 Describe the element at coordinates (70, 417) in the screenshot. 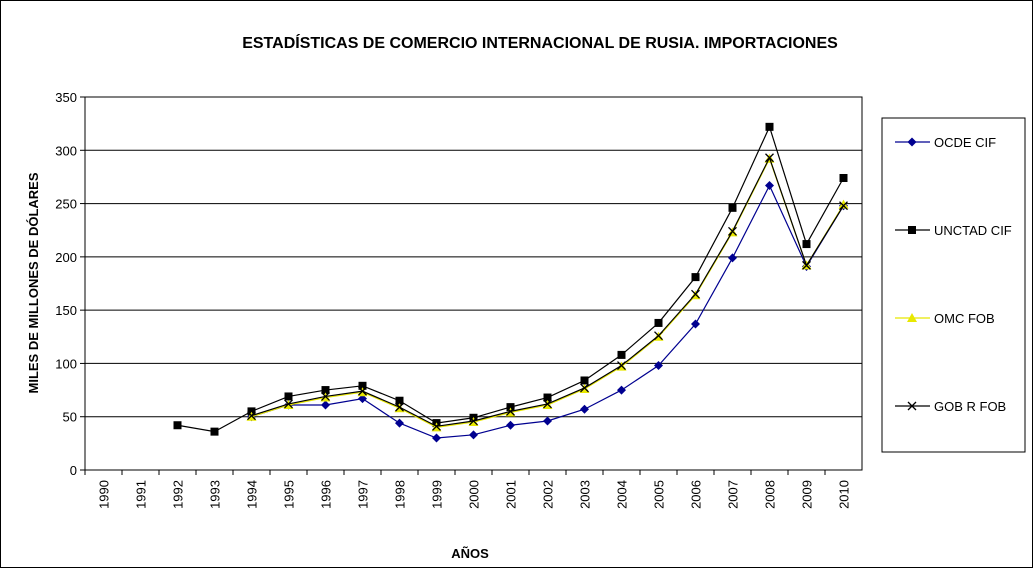

I see `y-tick-label: 50` at that location.